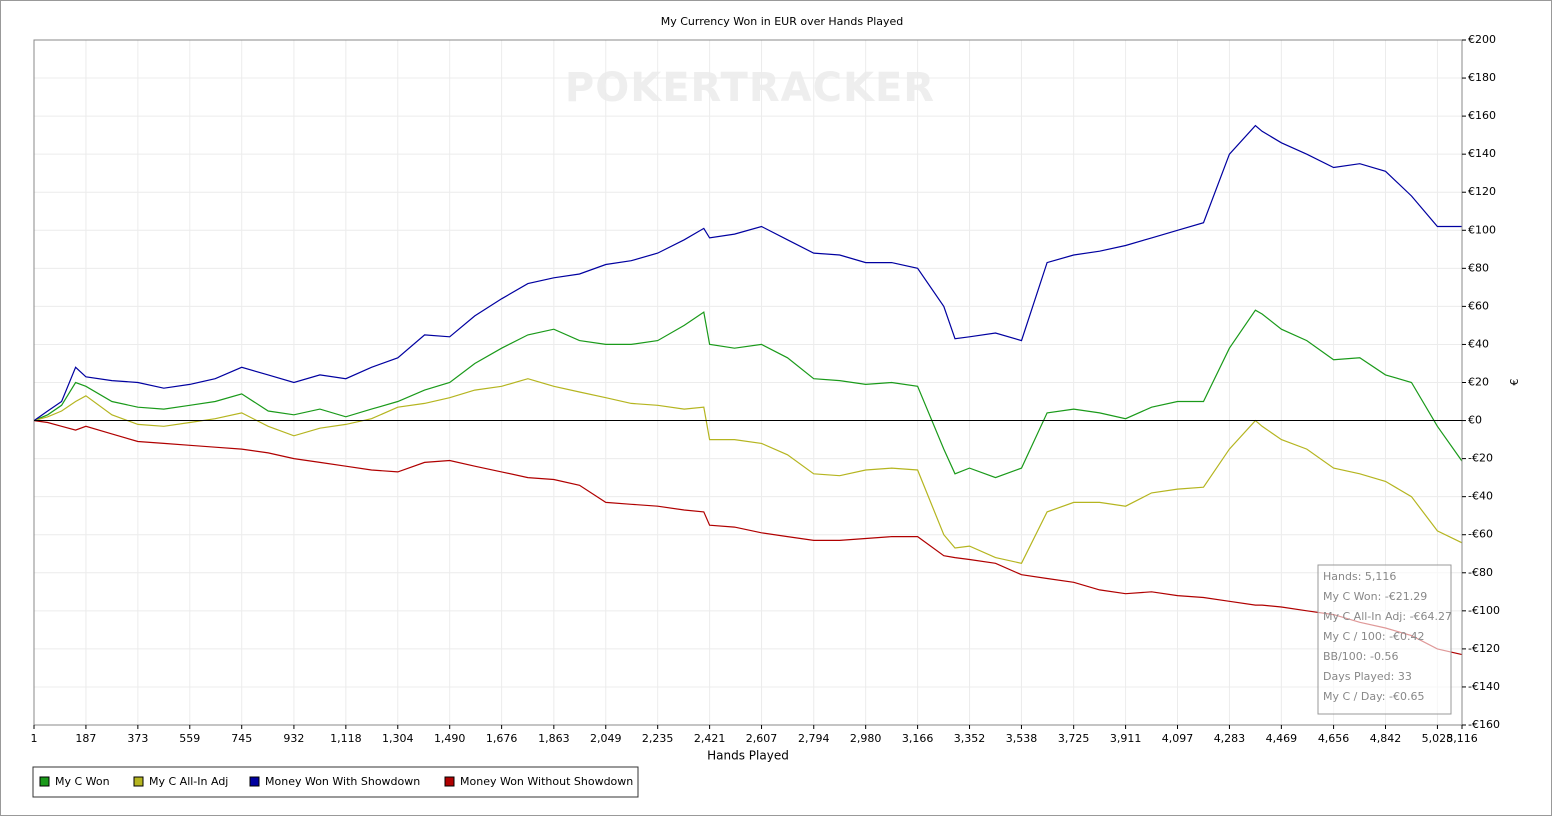  What do you see at coordinates (1482, 229) in the screenshot?
I see `y-tick-label: €100` at bounding box center [1482, 229].